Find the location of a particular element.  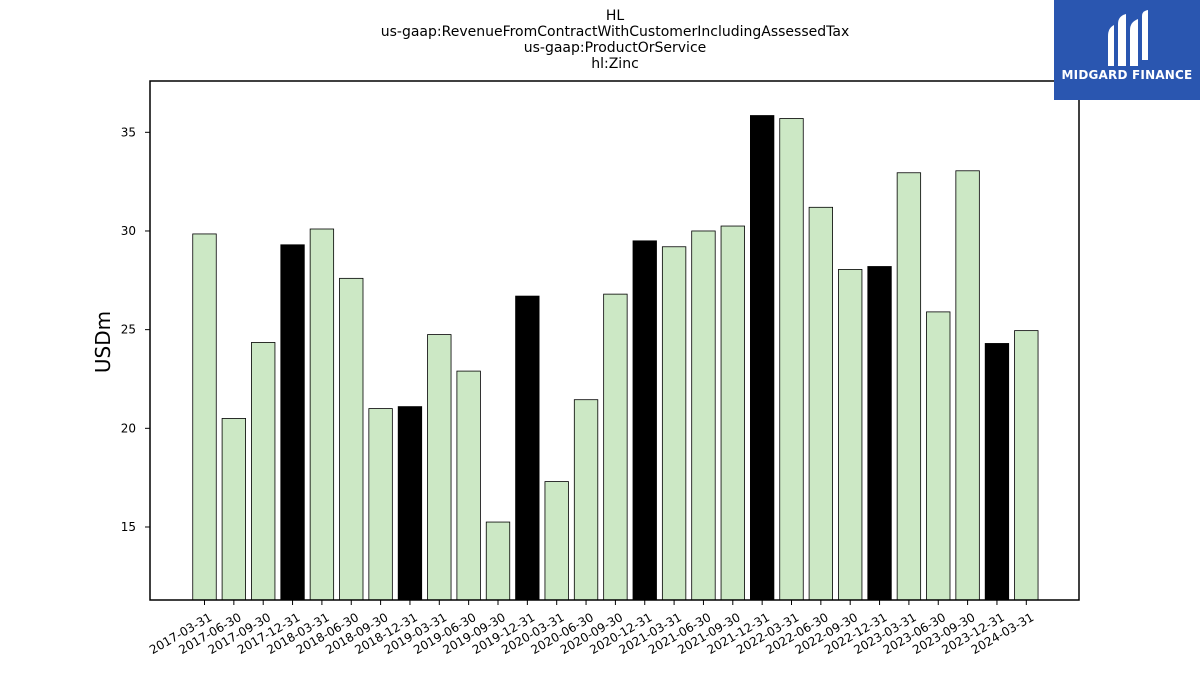

y-axis-label: USDm is located at coordinates (103, 342).